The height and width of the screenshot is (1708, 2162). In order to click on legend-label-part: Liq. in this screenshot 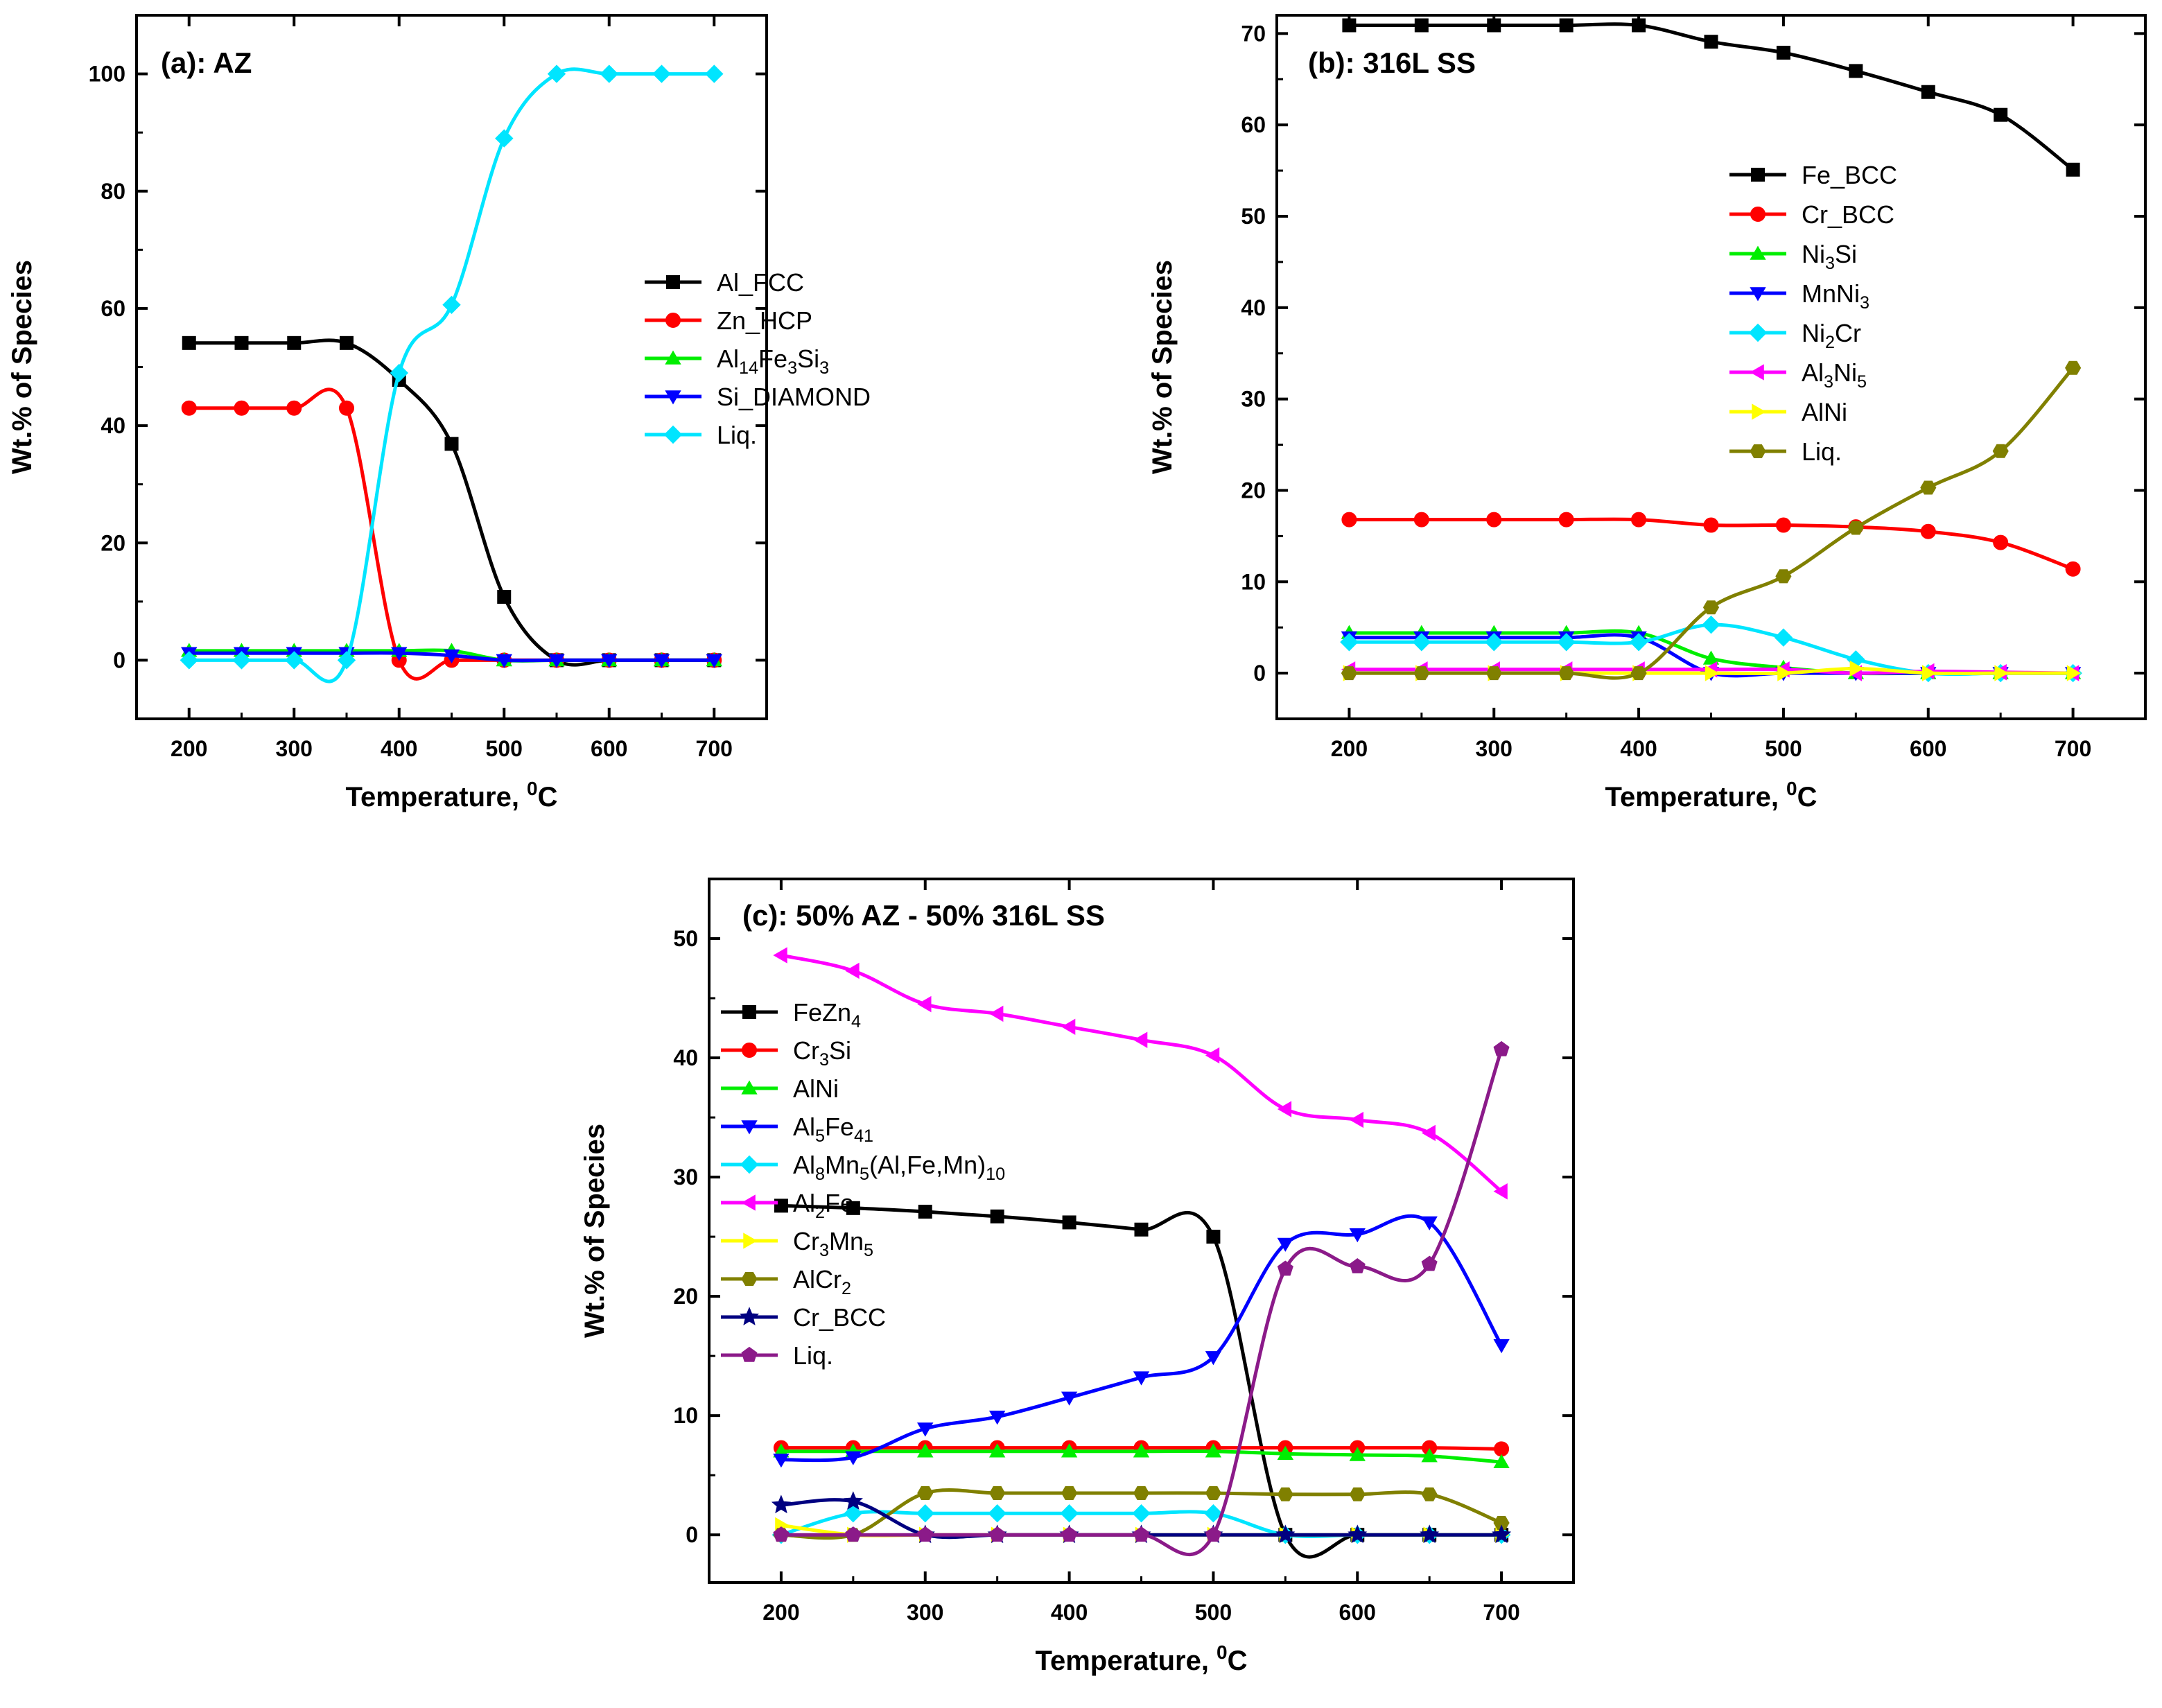, I will do `click(737, 435)`.